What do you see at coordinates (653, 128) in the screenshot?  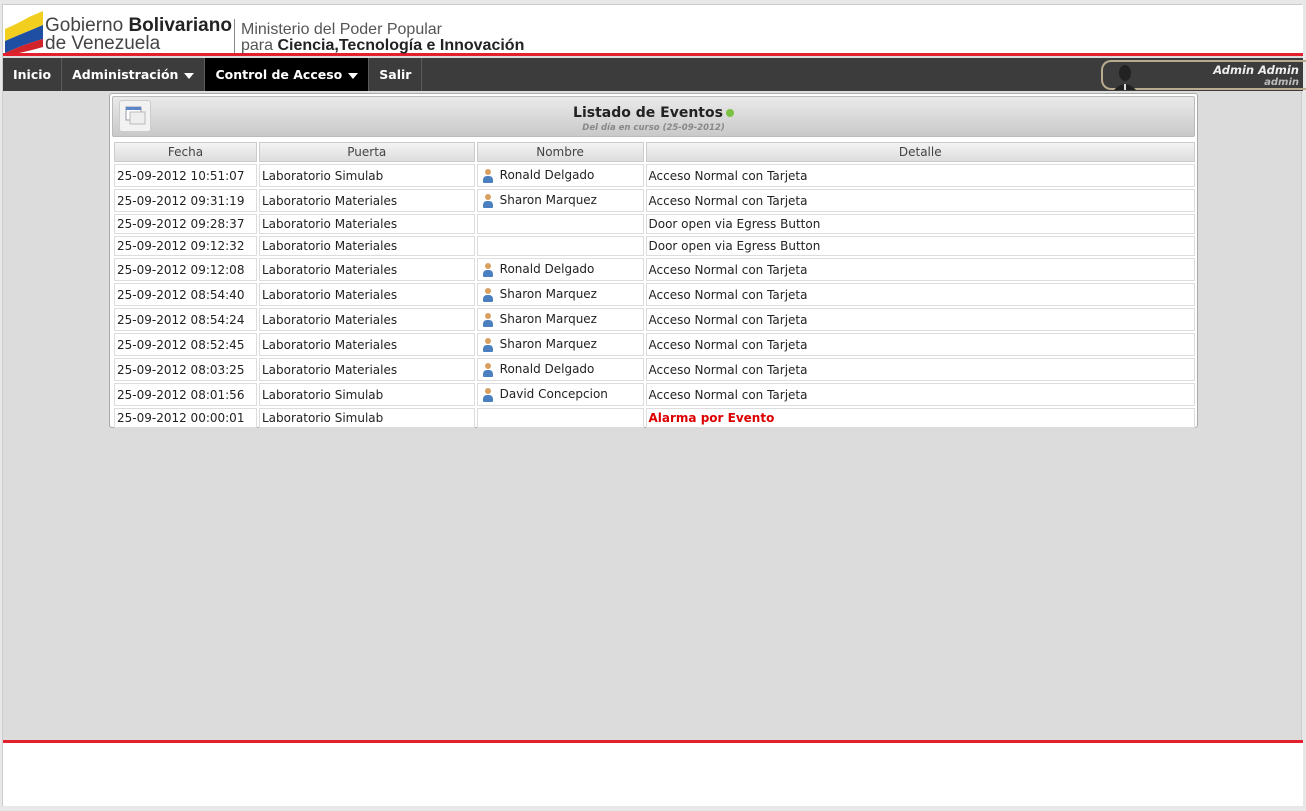 I see `panel-subtitle: Del día en curso (25-09-2012)` at bounding box center [653, 128].